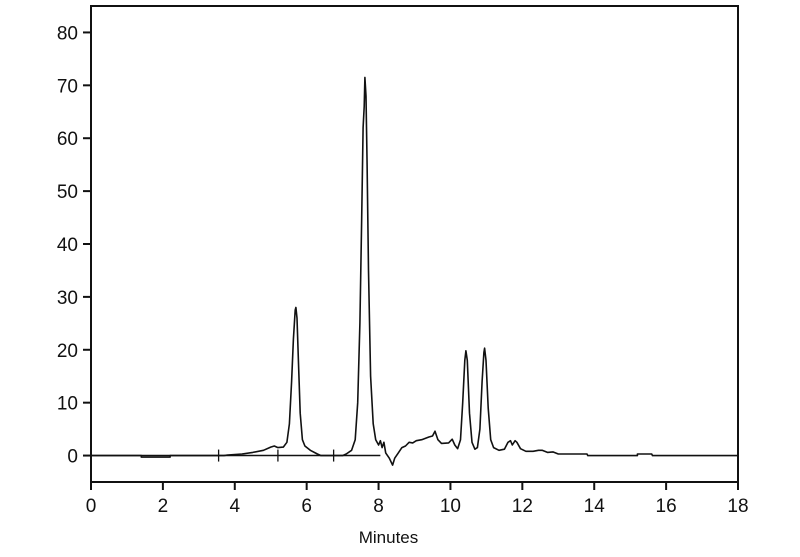 Image resolution: width=800 pixels, height=557 pixels. Describe the element at coordinates (67, 139) in the screenshot. I see `y-tick-label: 60` at that location.